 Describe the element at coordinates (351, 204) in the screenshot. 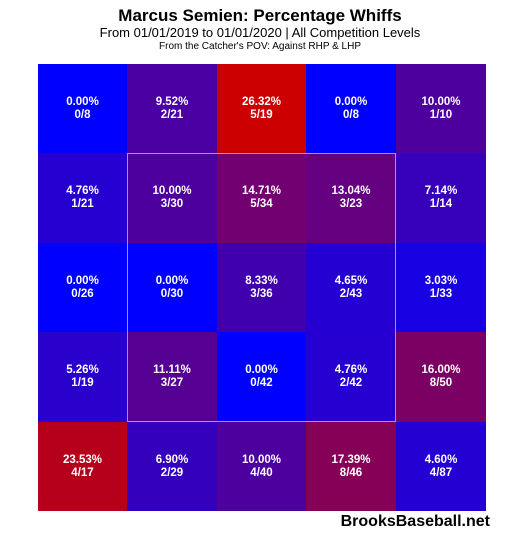

I see `zone-whiff-count: 3/23` at that location.